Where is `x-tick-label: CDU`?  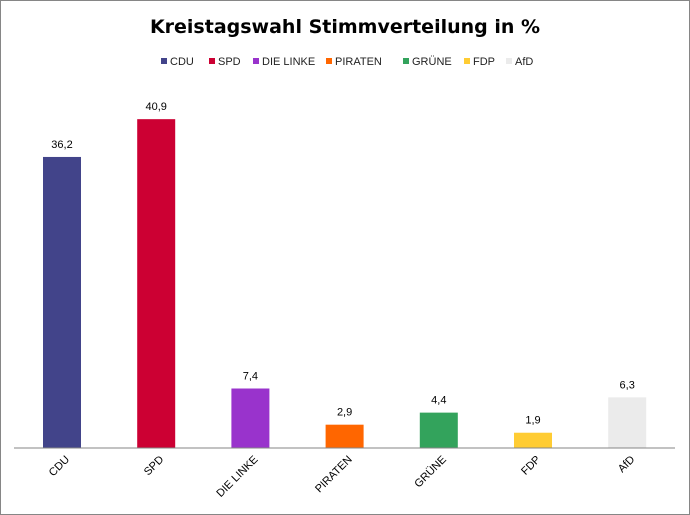 x-tick-label: CDU is located at coordinates (59, 466).